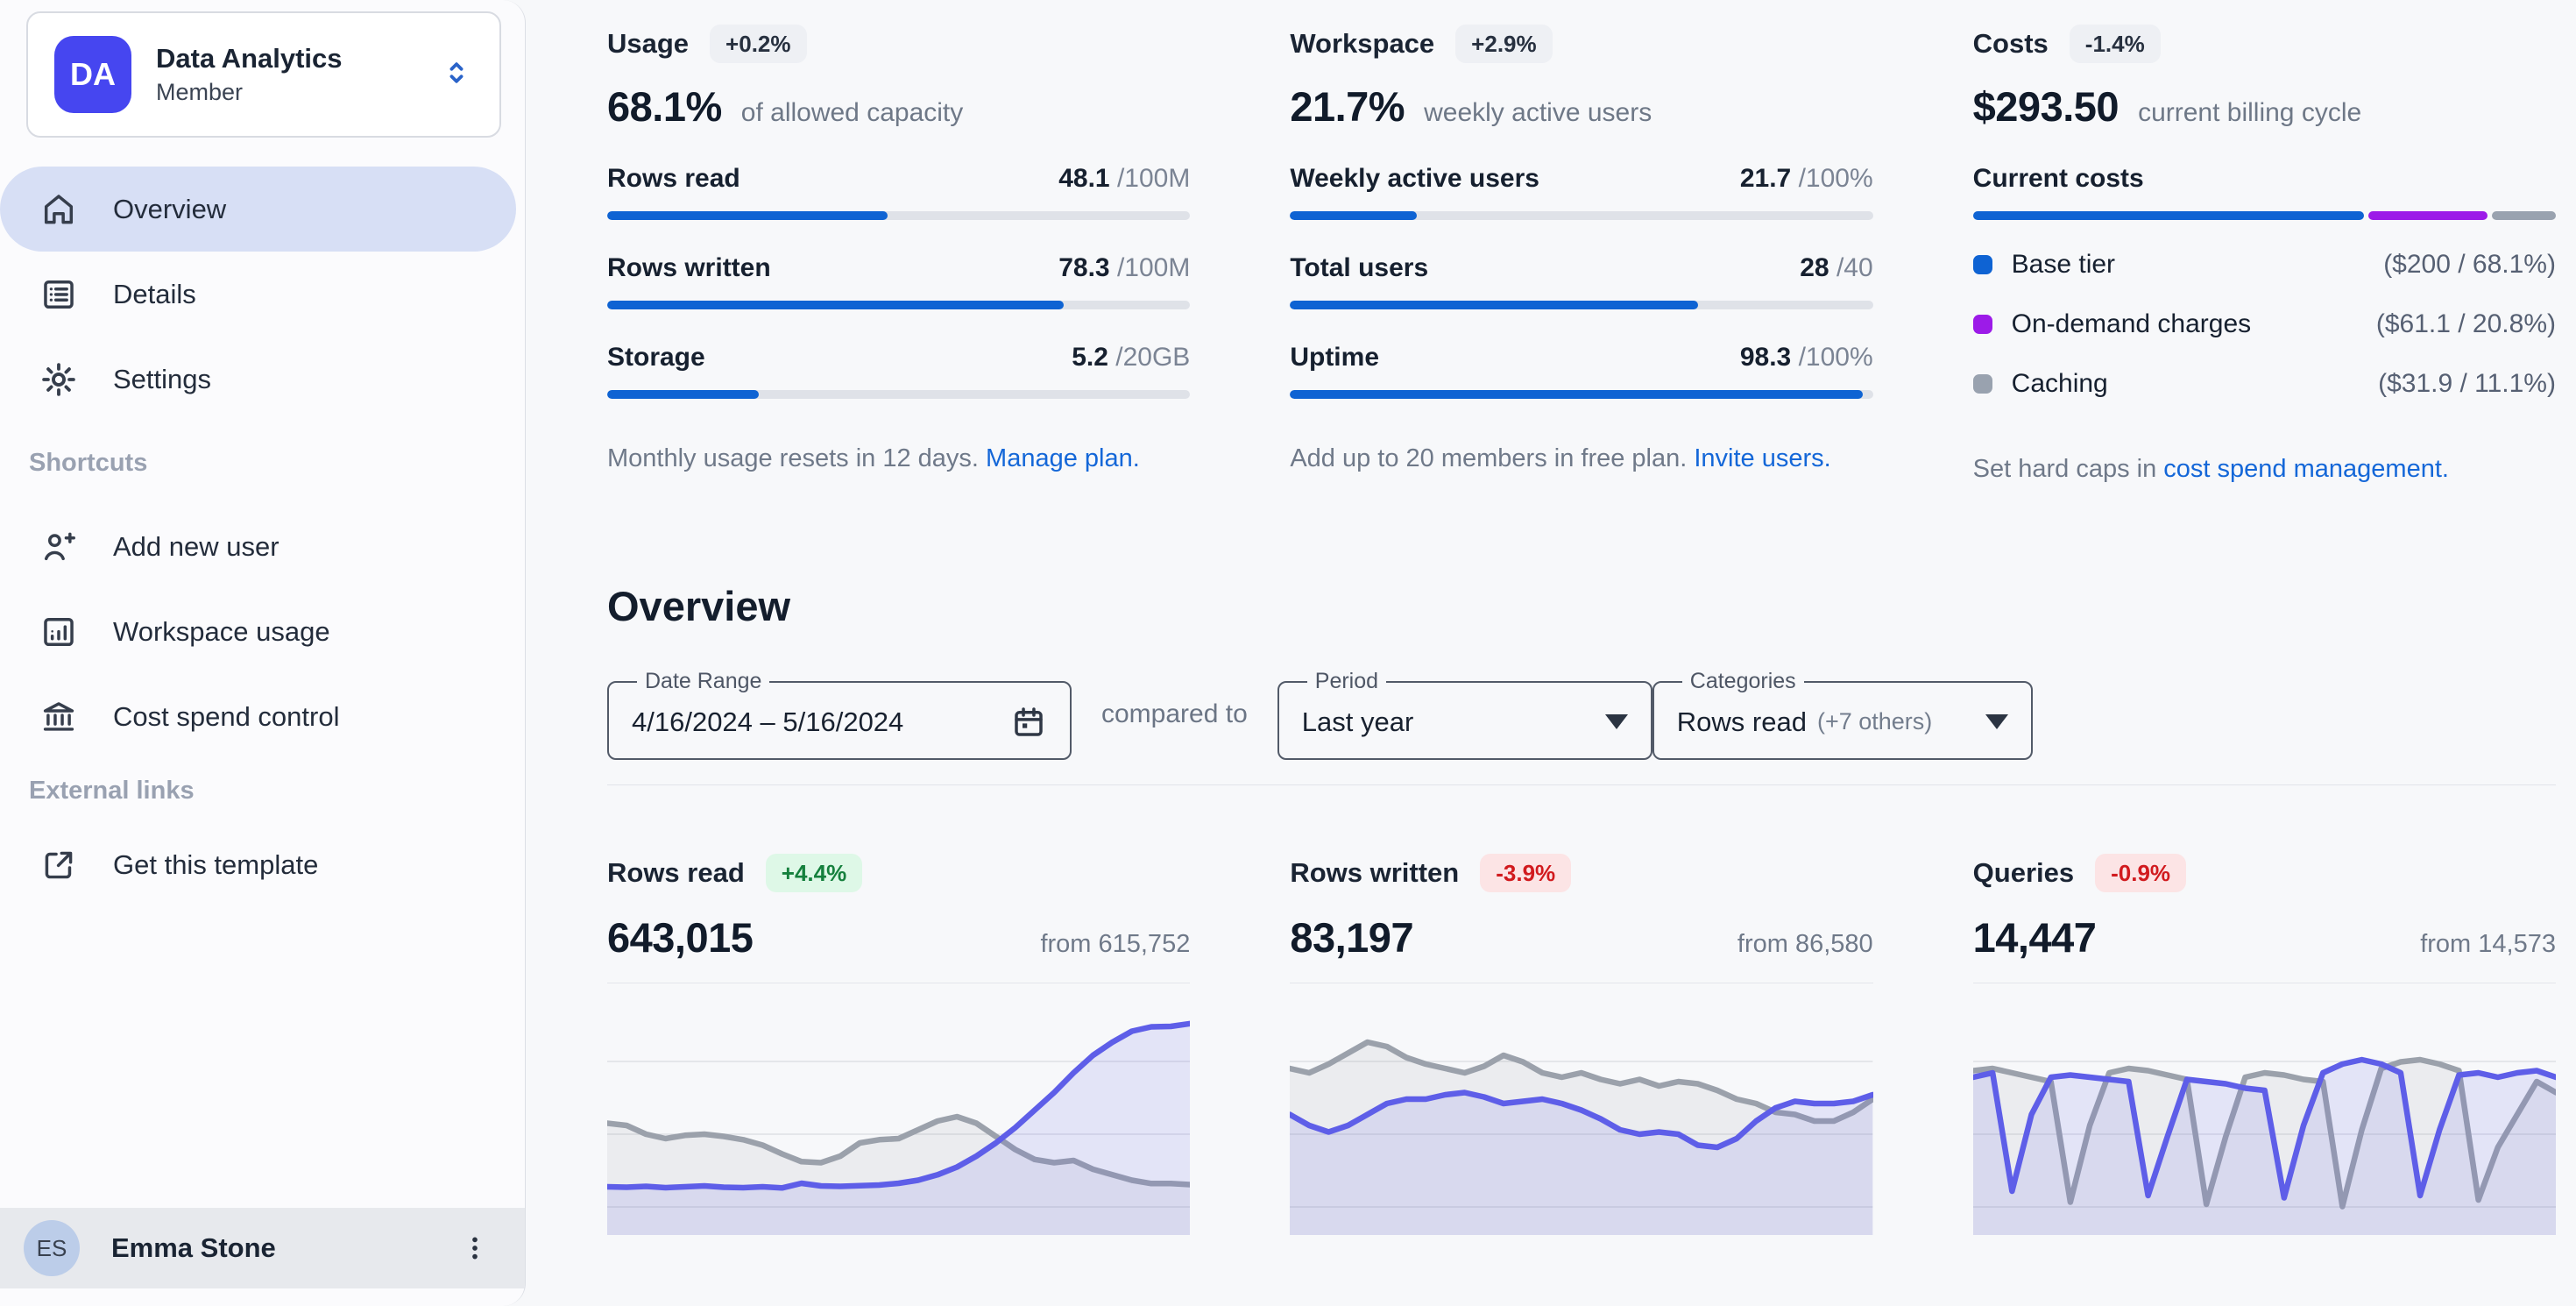 The height and width of the screenshot is (1306, 2576). Describe the element at coordinates (1174, 713) in the screenshot. I see `compared-to-text: compared to` at that location.